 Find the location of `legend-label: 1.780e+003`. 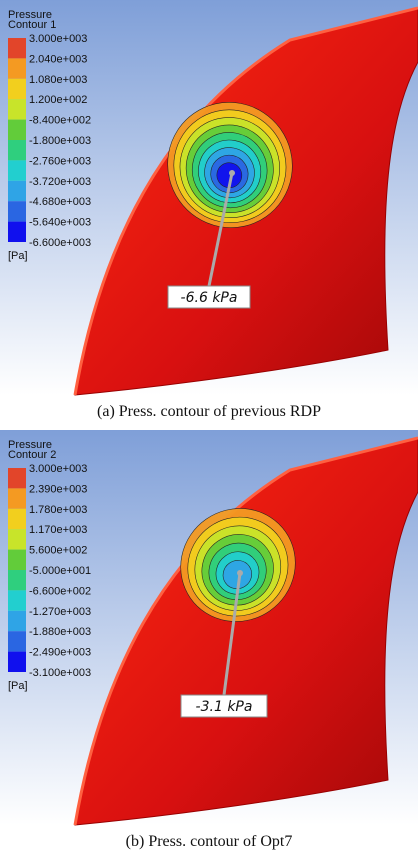

legend-label: 1.780e+003 is located at coordinates (58, 510).